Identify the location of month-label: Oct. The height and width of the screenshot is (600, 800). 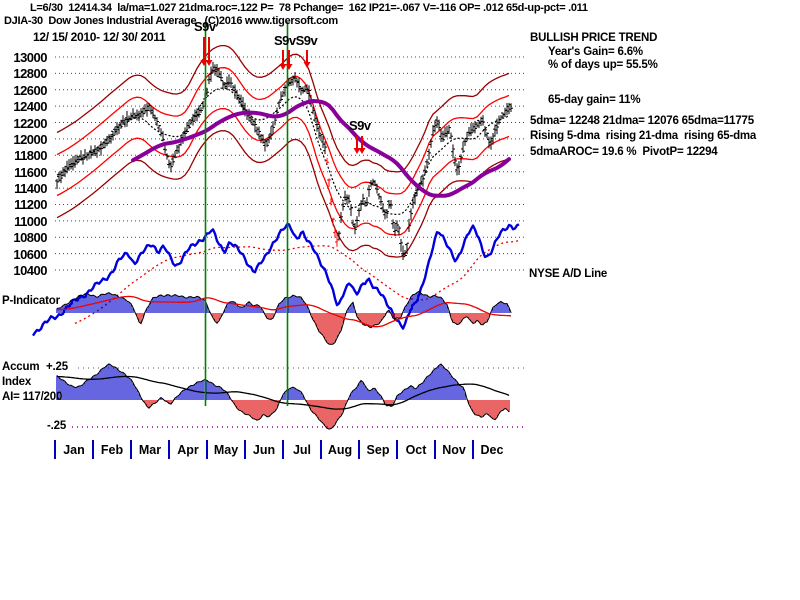
(416, 450).